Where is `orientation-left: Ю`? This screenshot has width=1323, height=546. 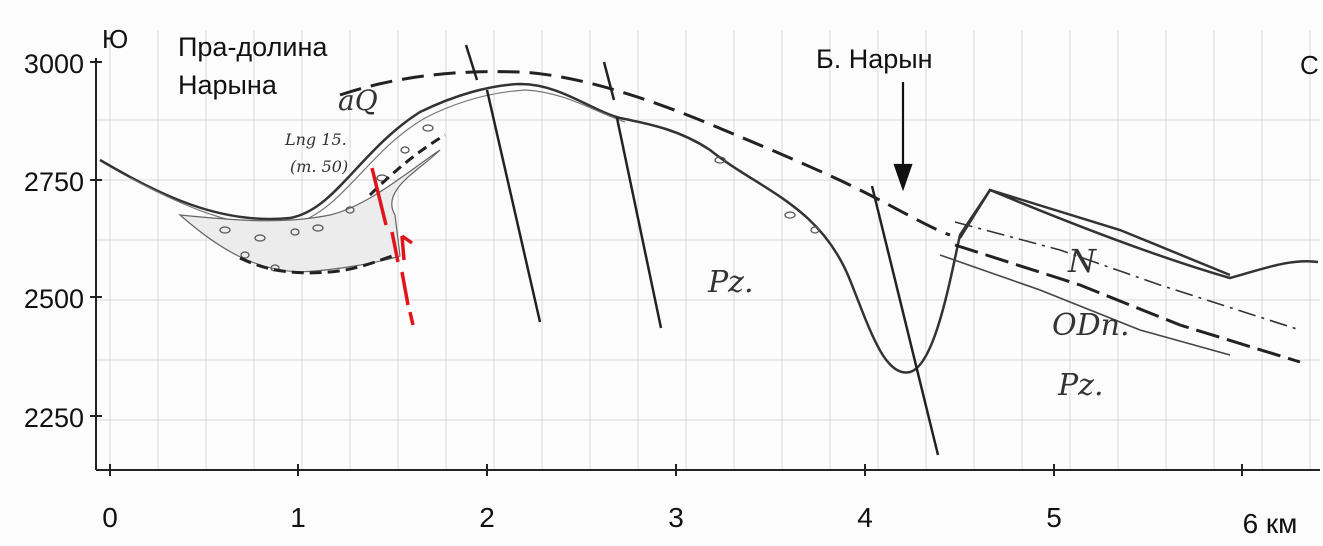
orientation-left: Ю is located at coordinates (115, 39).